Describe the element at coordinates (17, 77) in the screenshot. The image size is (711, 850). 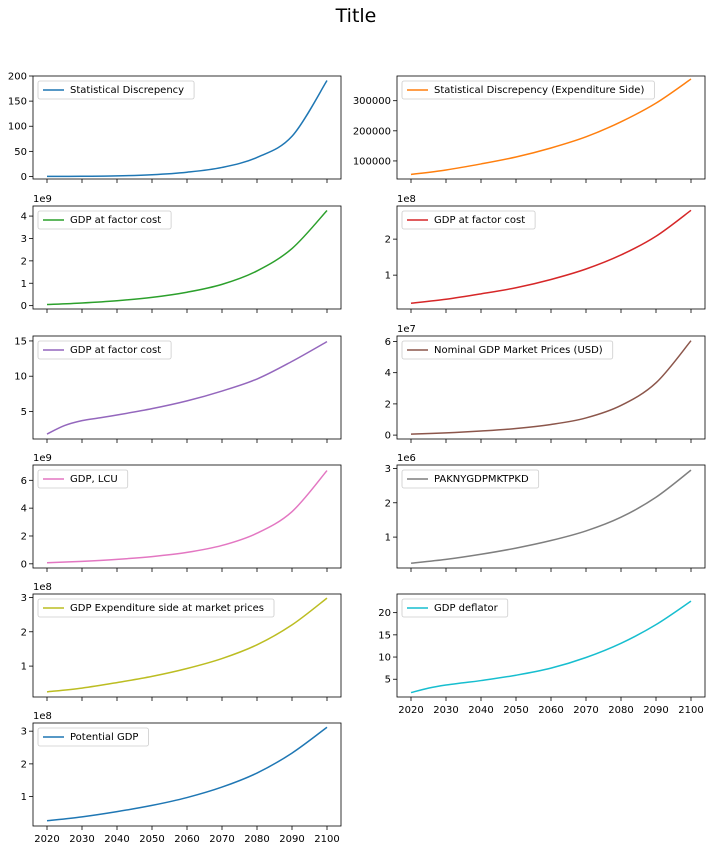
I see `y-tick-label: 200` at that location.